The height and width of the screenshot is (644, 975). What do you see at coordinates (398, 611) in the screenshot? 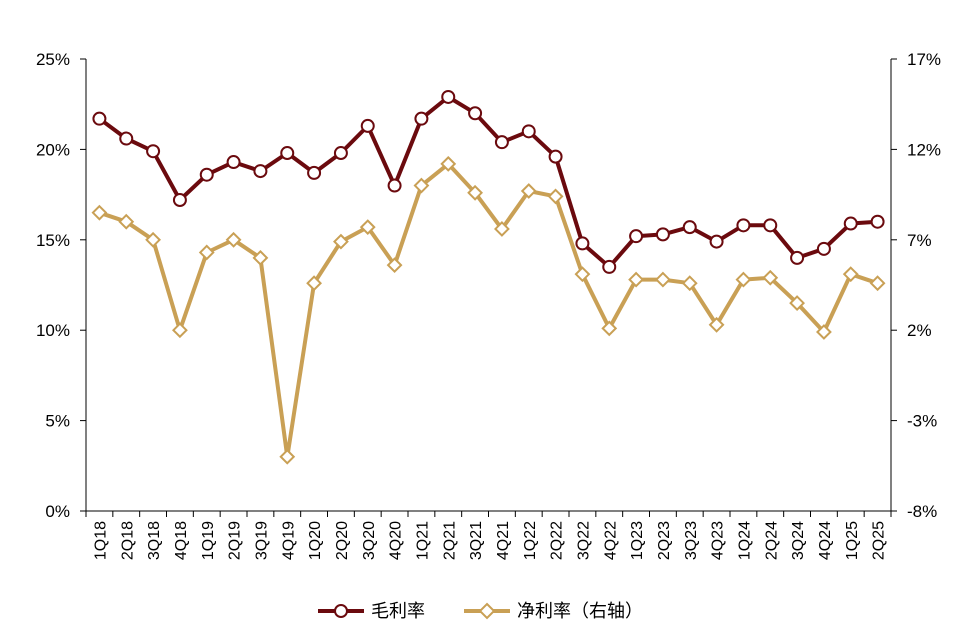
I see `legend-label-gross-margin: 毛利率` at bounding box center [398, 611].